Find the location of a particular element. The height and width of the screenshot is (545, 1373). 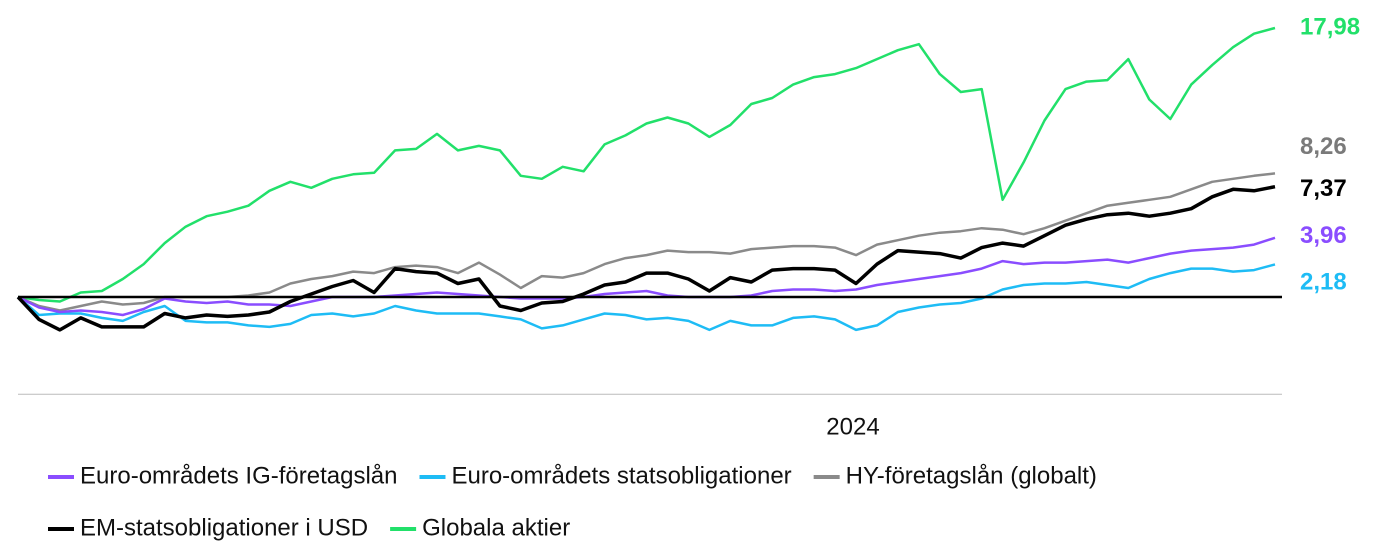

end-label: 8,26 is located at coordinates (1323, 146).